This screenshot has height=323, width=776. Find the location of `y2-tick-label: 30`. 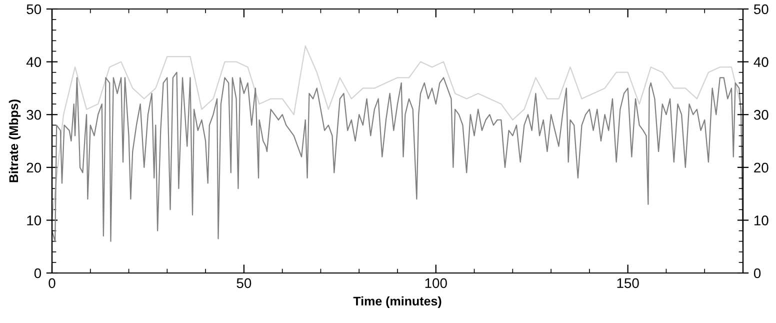

y2-tick-label: 30 is located at coordinates (761, 115).